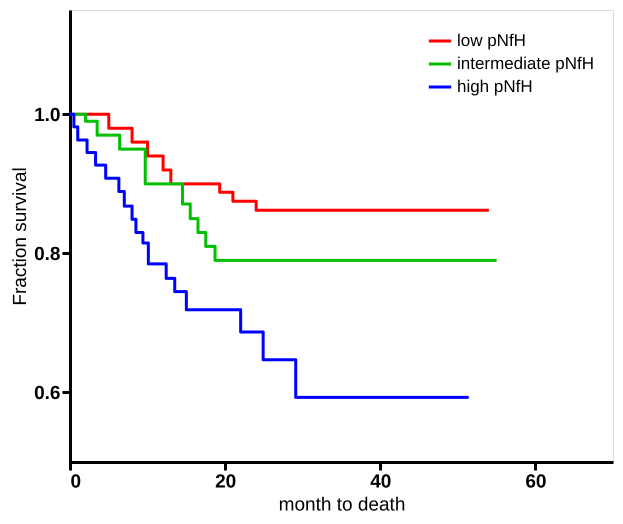 This screenshot has height=524, width=623. What do you see at coordinates (47, 393) in the screenshot?
I see `y-tick-label: 0.6` at bounding box center [47, 393].